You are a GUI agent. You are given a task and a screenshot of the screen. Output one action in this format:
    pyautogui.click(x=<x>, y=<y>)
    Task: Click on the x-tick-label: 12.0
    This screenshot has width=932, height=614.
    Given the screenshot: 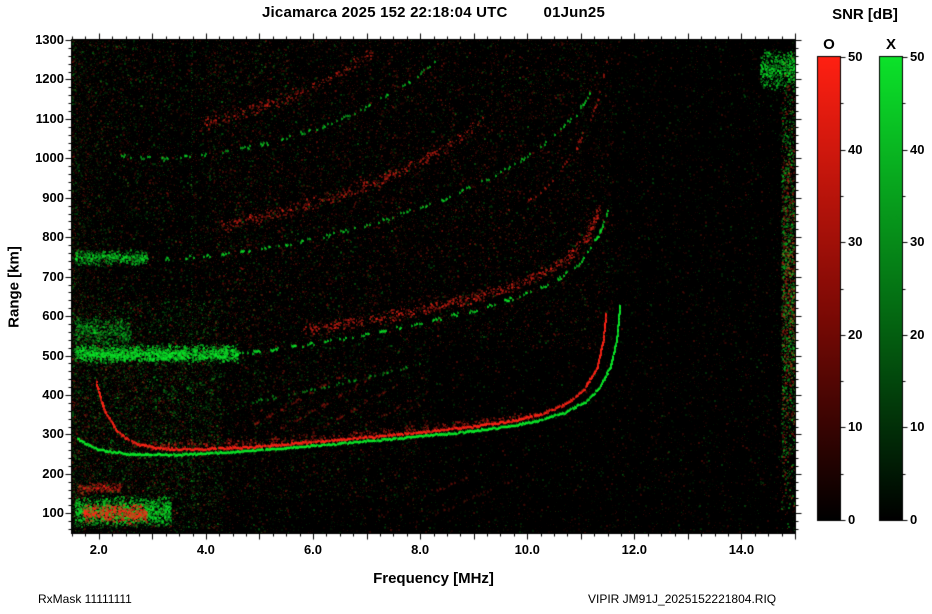 What is the action you would take?
    pyautogui.click(x=634, y=549)
    